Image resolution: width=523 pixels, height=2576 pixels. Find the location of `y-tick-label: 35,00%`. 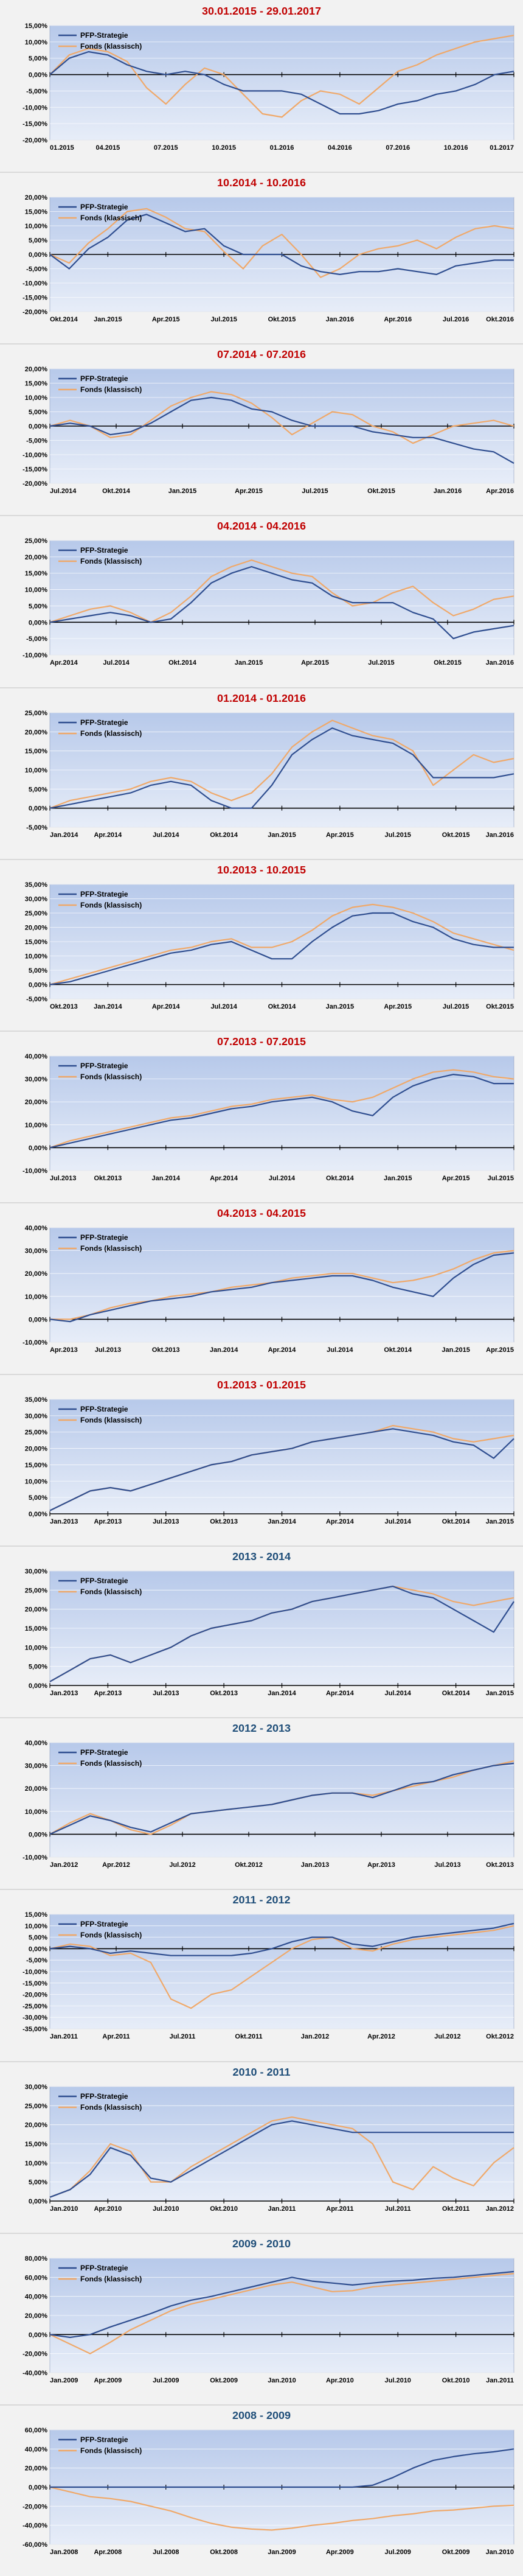

y-tick-label: 35,00% is located at coordinates (36, 1400).